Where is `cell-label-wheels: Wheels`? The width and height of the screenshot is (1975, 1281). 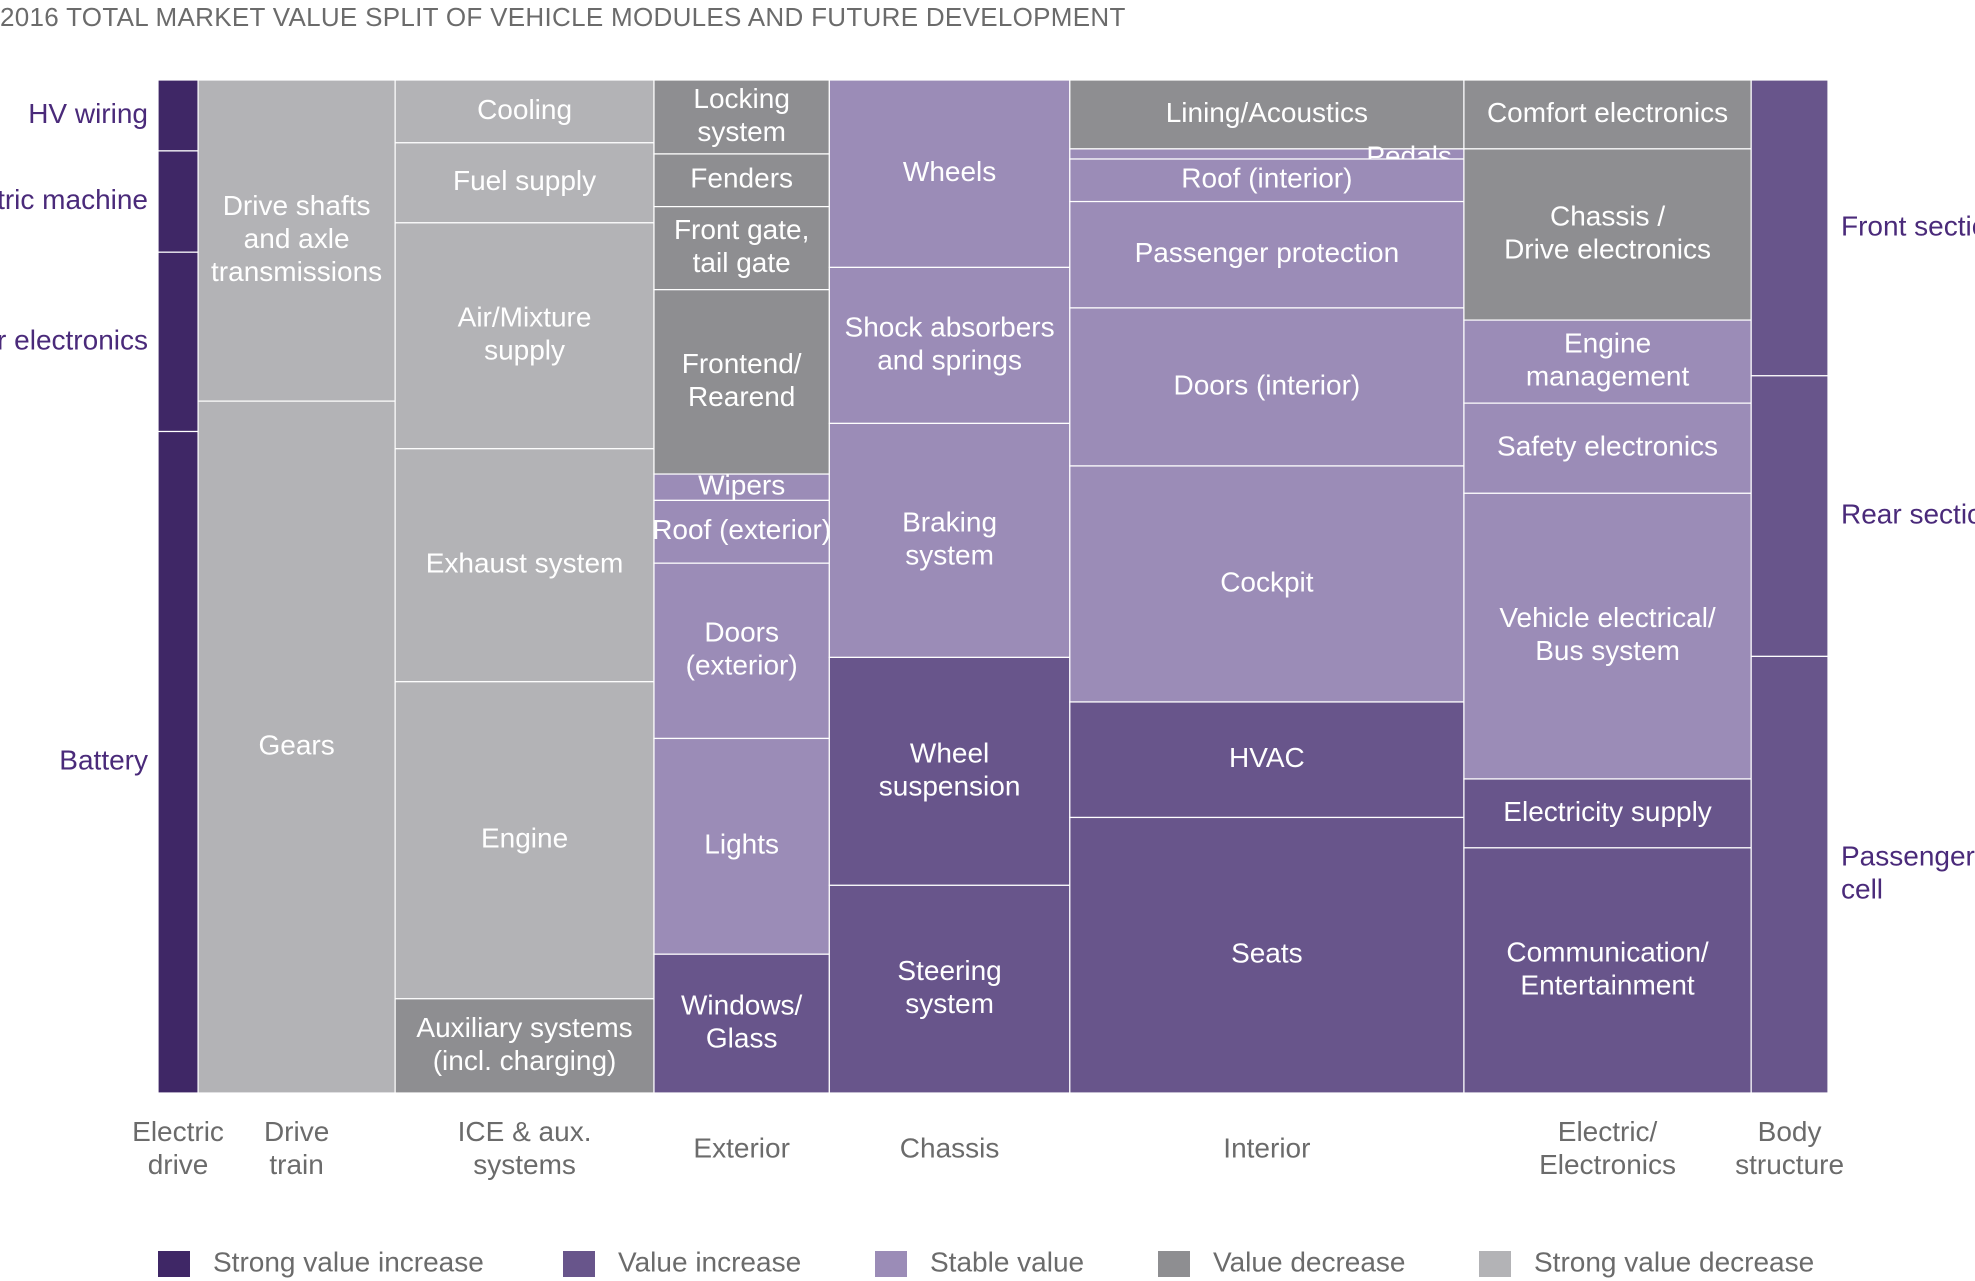 cell-label-wheels: Wheels is located at coordinates (949, 171).